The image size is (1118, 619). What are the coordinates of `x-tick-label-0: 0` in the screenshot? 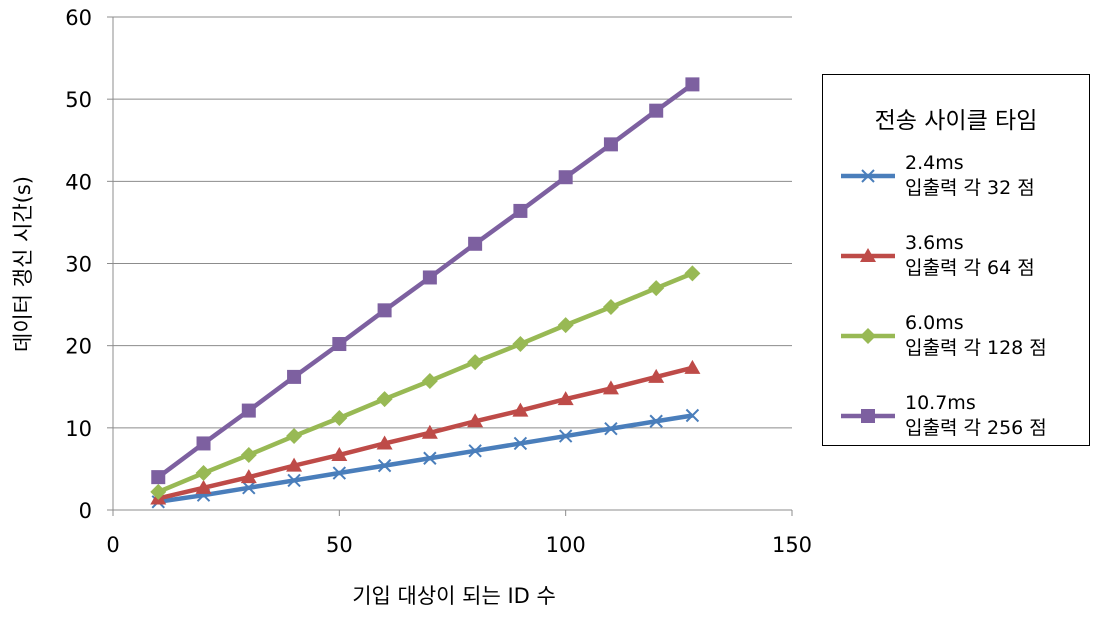 It's located at (112, 545).